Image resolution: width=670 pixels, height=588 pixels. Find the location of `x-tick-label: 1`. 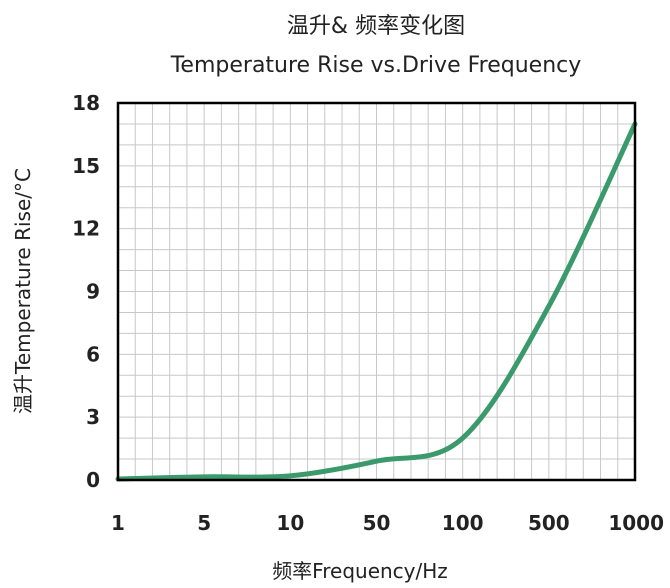

x-tick-label: 1 is located at coordinates (118, 523).